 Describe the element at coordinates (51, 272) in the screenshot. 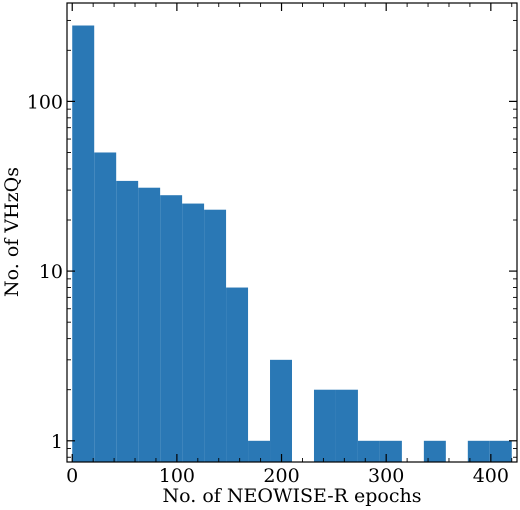

I see `y-tick-label: 10` at that location.